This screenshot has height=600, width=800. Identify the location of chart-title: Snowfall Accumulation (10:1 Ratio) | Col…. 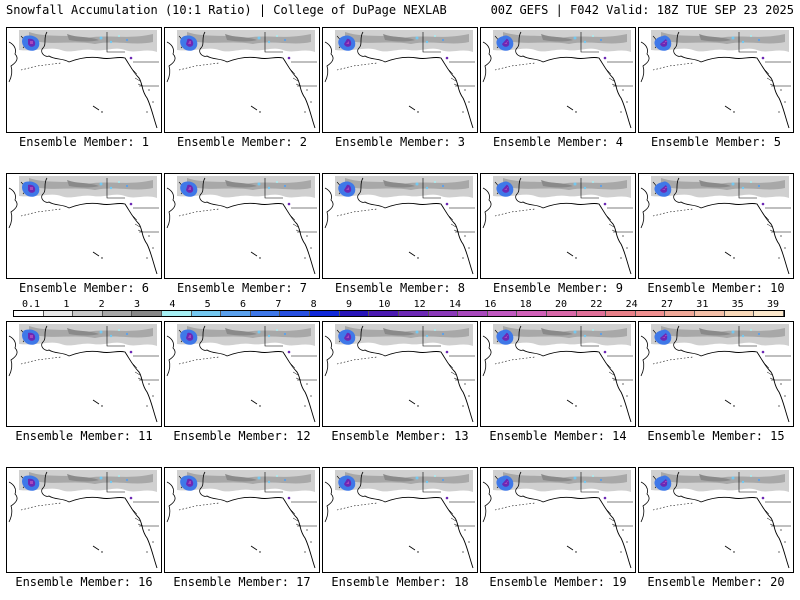
(226, 10).